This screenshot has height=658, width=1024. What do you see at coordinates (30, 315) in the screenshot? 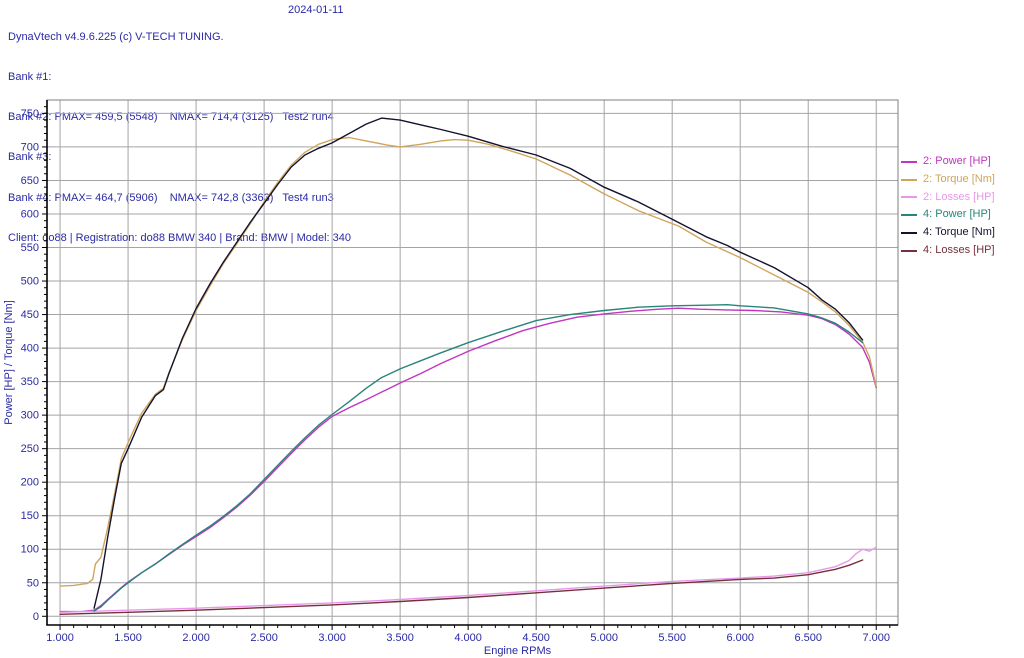
I see `y-tick-label: 450` at bounding box center [30, 315].